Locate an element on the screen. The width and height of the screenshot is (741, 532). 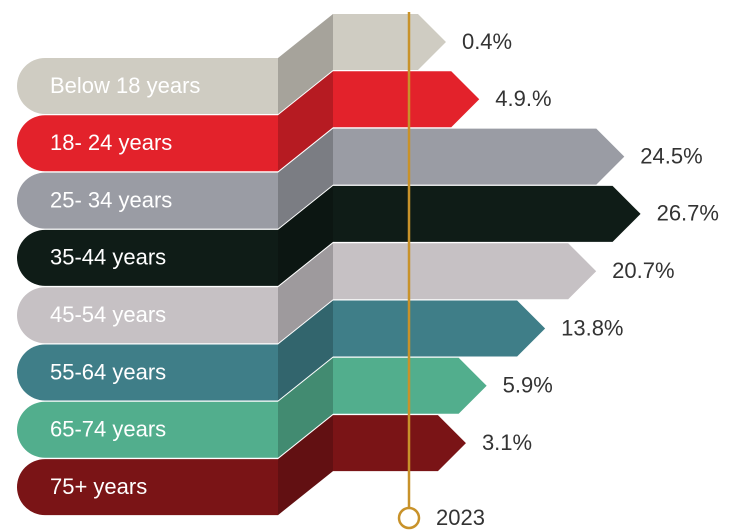
category-label: Below 18 years is located at coordinates (125, 85).